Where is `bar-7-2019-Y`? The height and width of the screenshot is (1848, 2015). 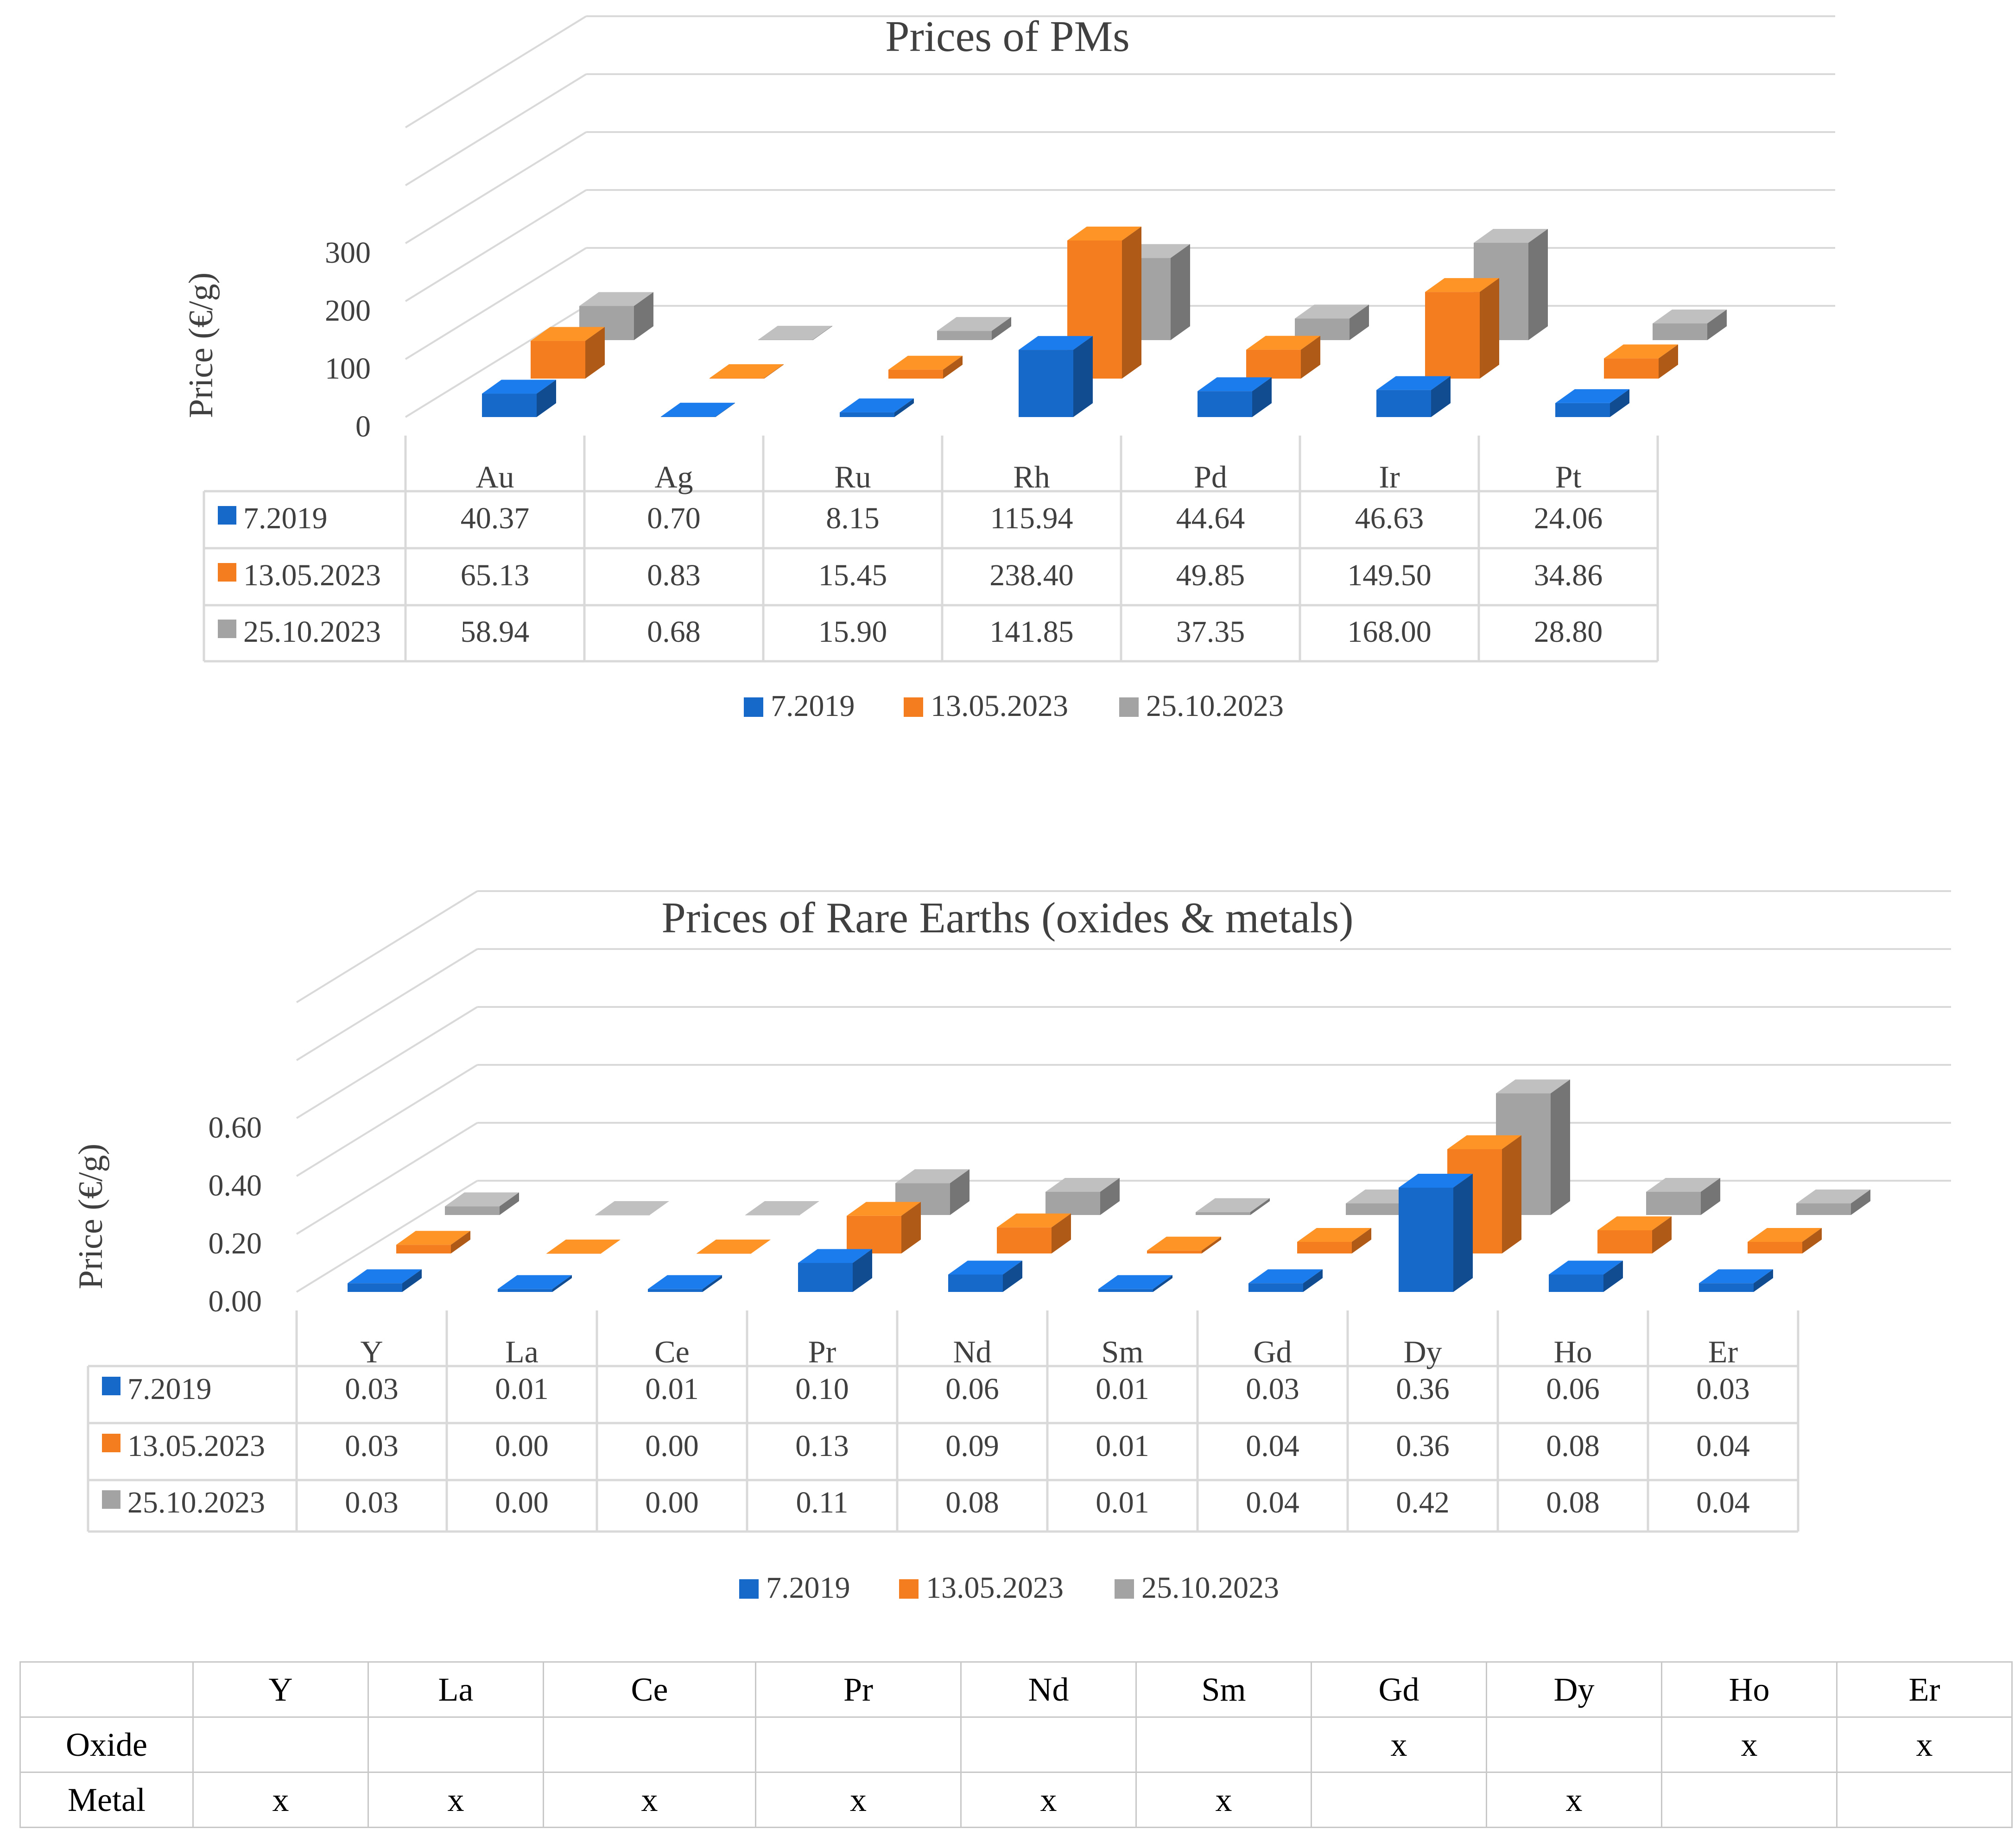 bar-7-2019-Y is located at coordinates (385, 1280).